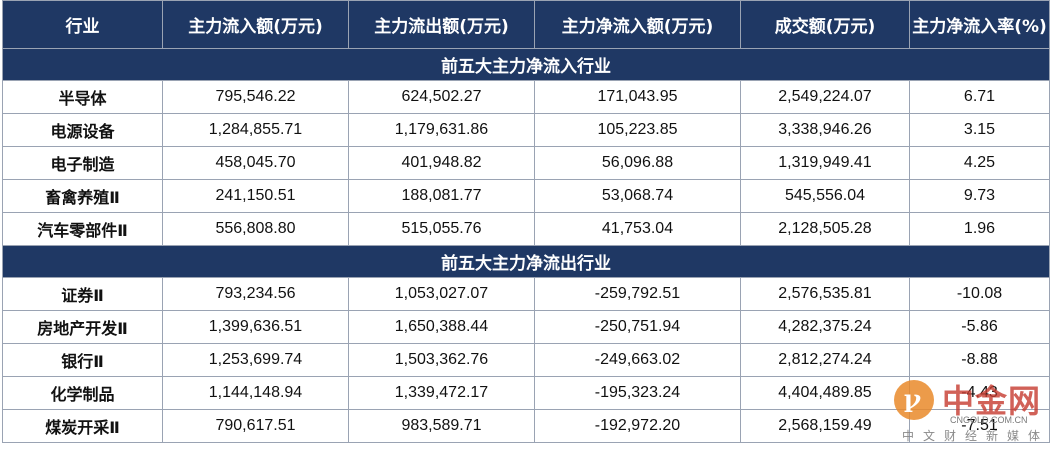  Describe the element at coordinates (255, 163) in the screenshot. I see `value-cell: 458,045.70` at that location.